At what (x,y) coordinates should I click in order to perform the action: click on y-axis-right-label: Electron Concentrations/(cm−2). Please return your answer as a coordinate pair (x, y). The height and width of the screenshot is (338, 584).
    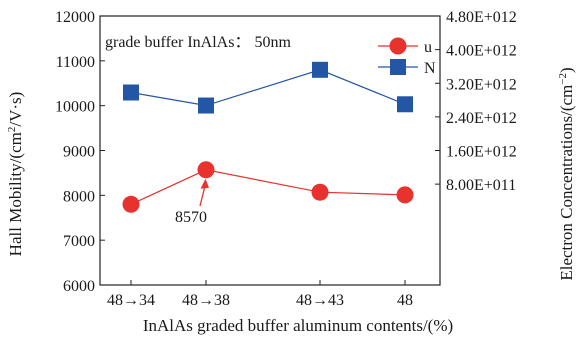
    Looking at the image, I should click on (566, 173).